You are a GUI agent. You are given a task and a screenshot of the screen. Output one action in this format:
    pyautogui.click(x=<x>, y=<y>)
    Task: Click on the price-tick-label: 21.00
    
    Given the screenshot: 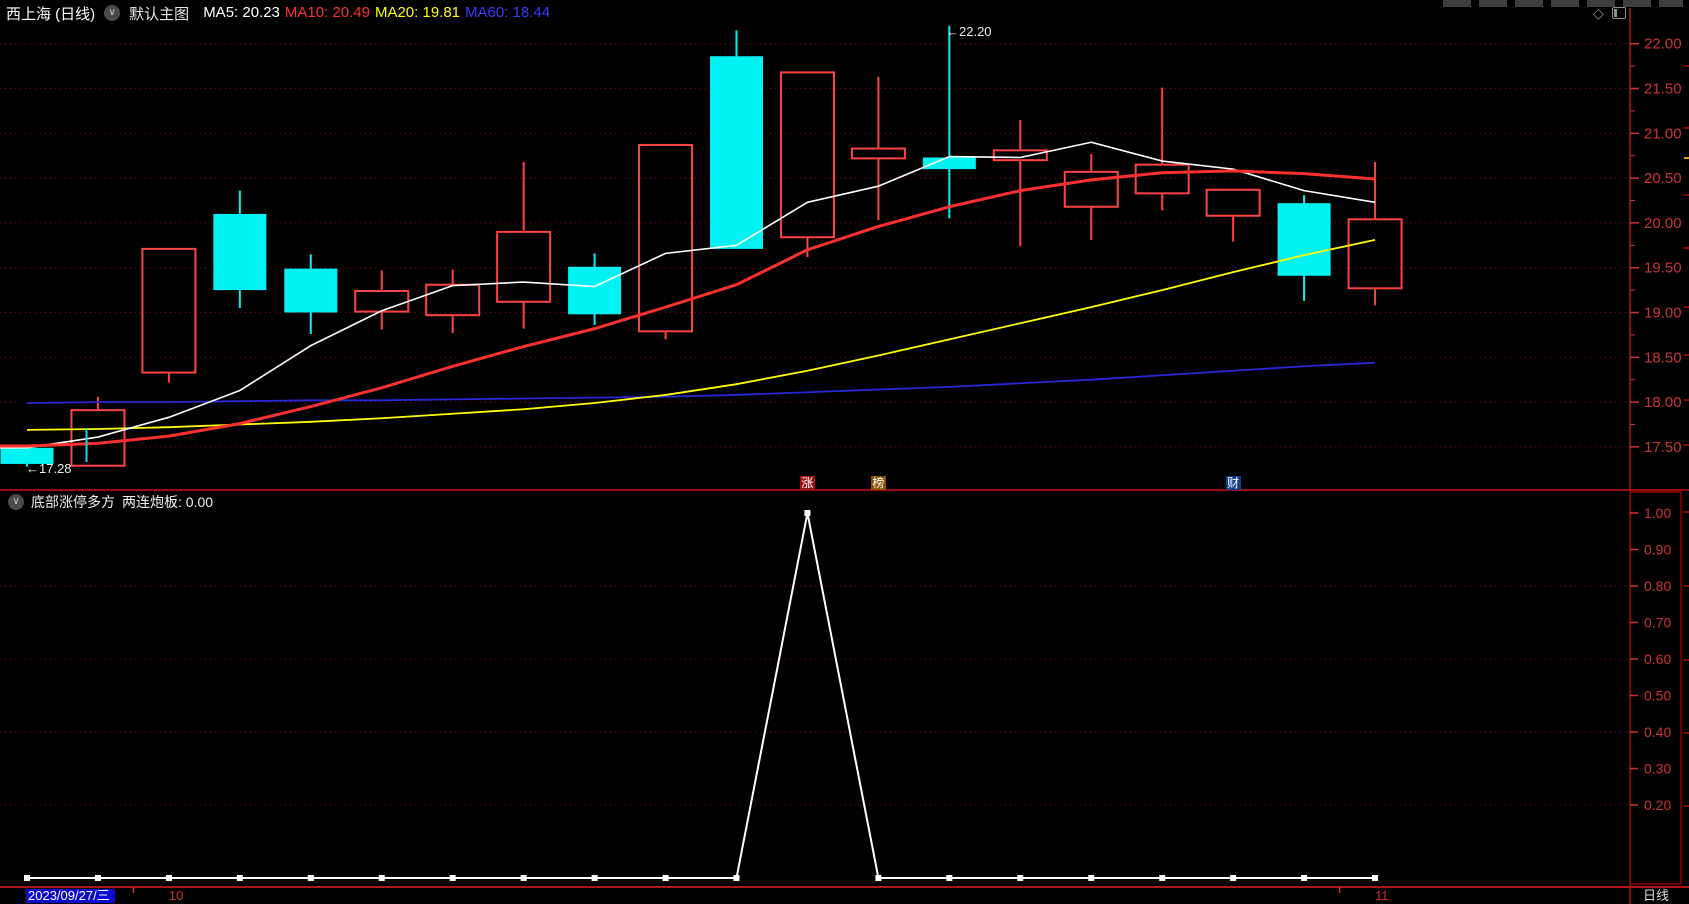 What is the action you would take?
    pyautogui.click(x=1663, y=133)
    